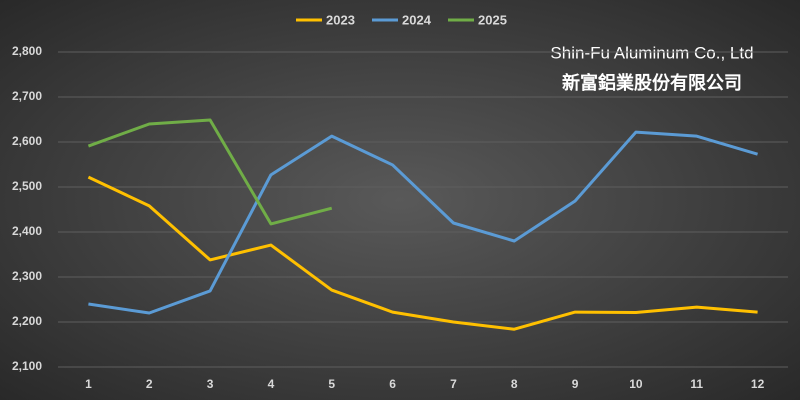  Describe the element at coordinates (210, 172) in the screenshot. I see `series-line` at that location.